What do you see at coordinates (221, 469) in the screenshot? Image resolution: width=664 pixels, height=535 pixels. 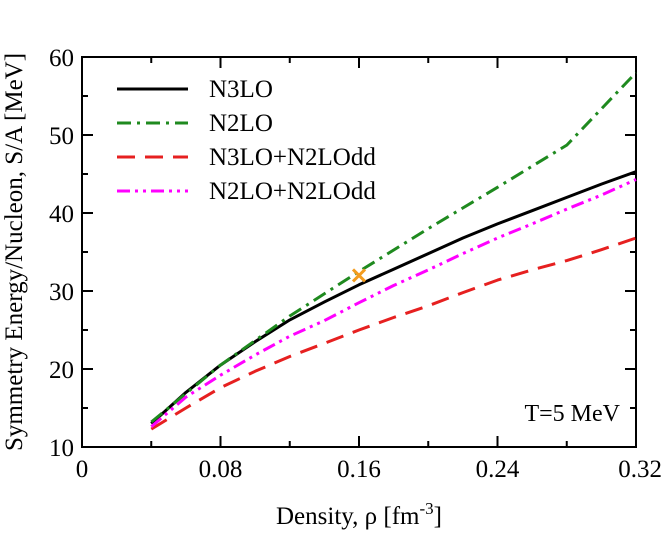 I see `x-tick-label: 0.08` at bounding box center [221, 469].